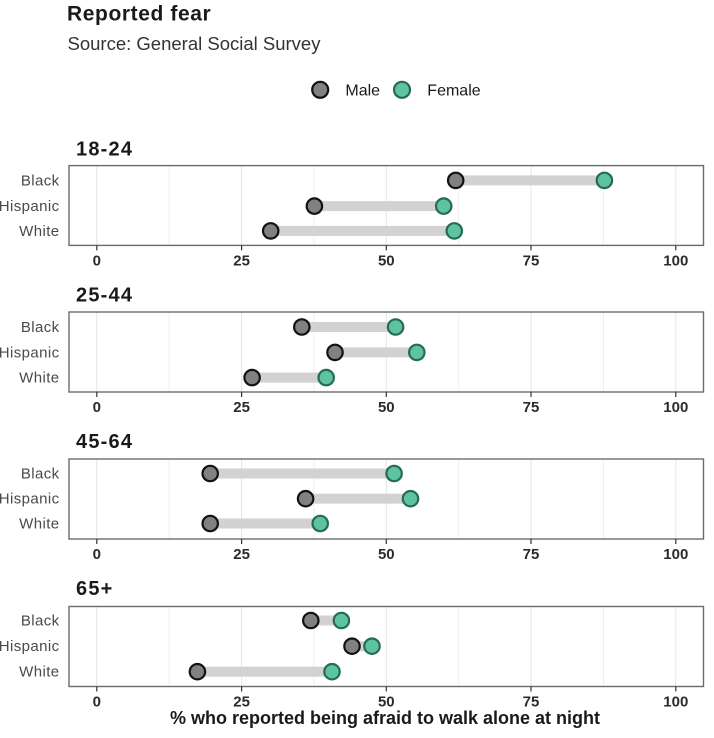 Image resolution: width=714 pixels, height=738 pixels. What do you see at coordinates (139, 14) in the screenshot?
I see `svg-text: Reported fear` at bounding box center [139, 14].